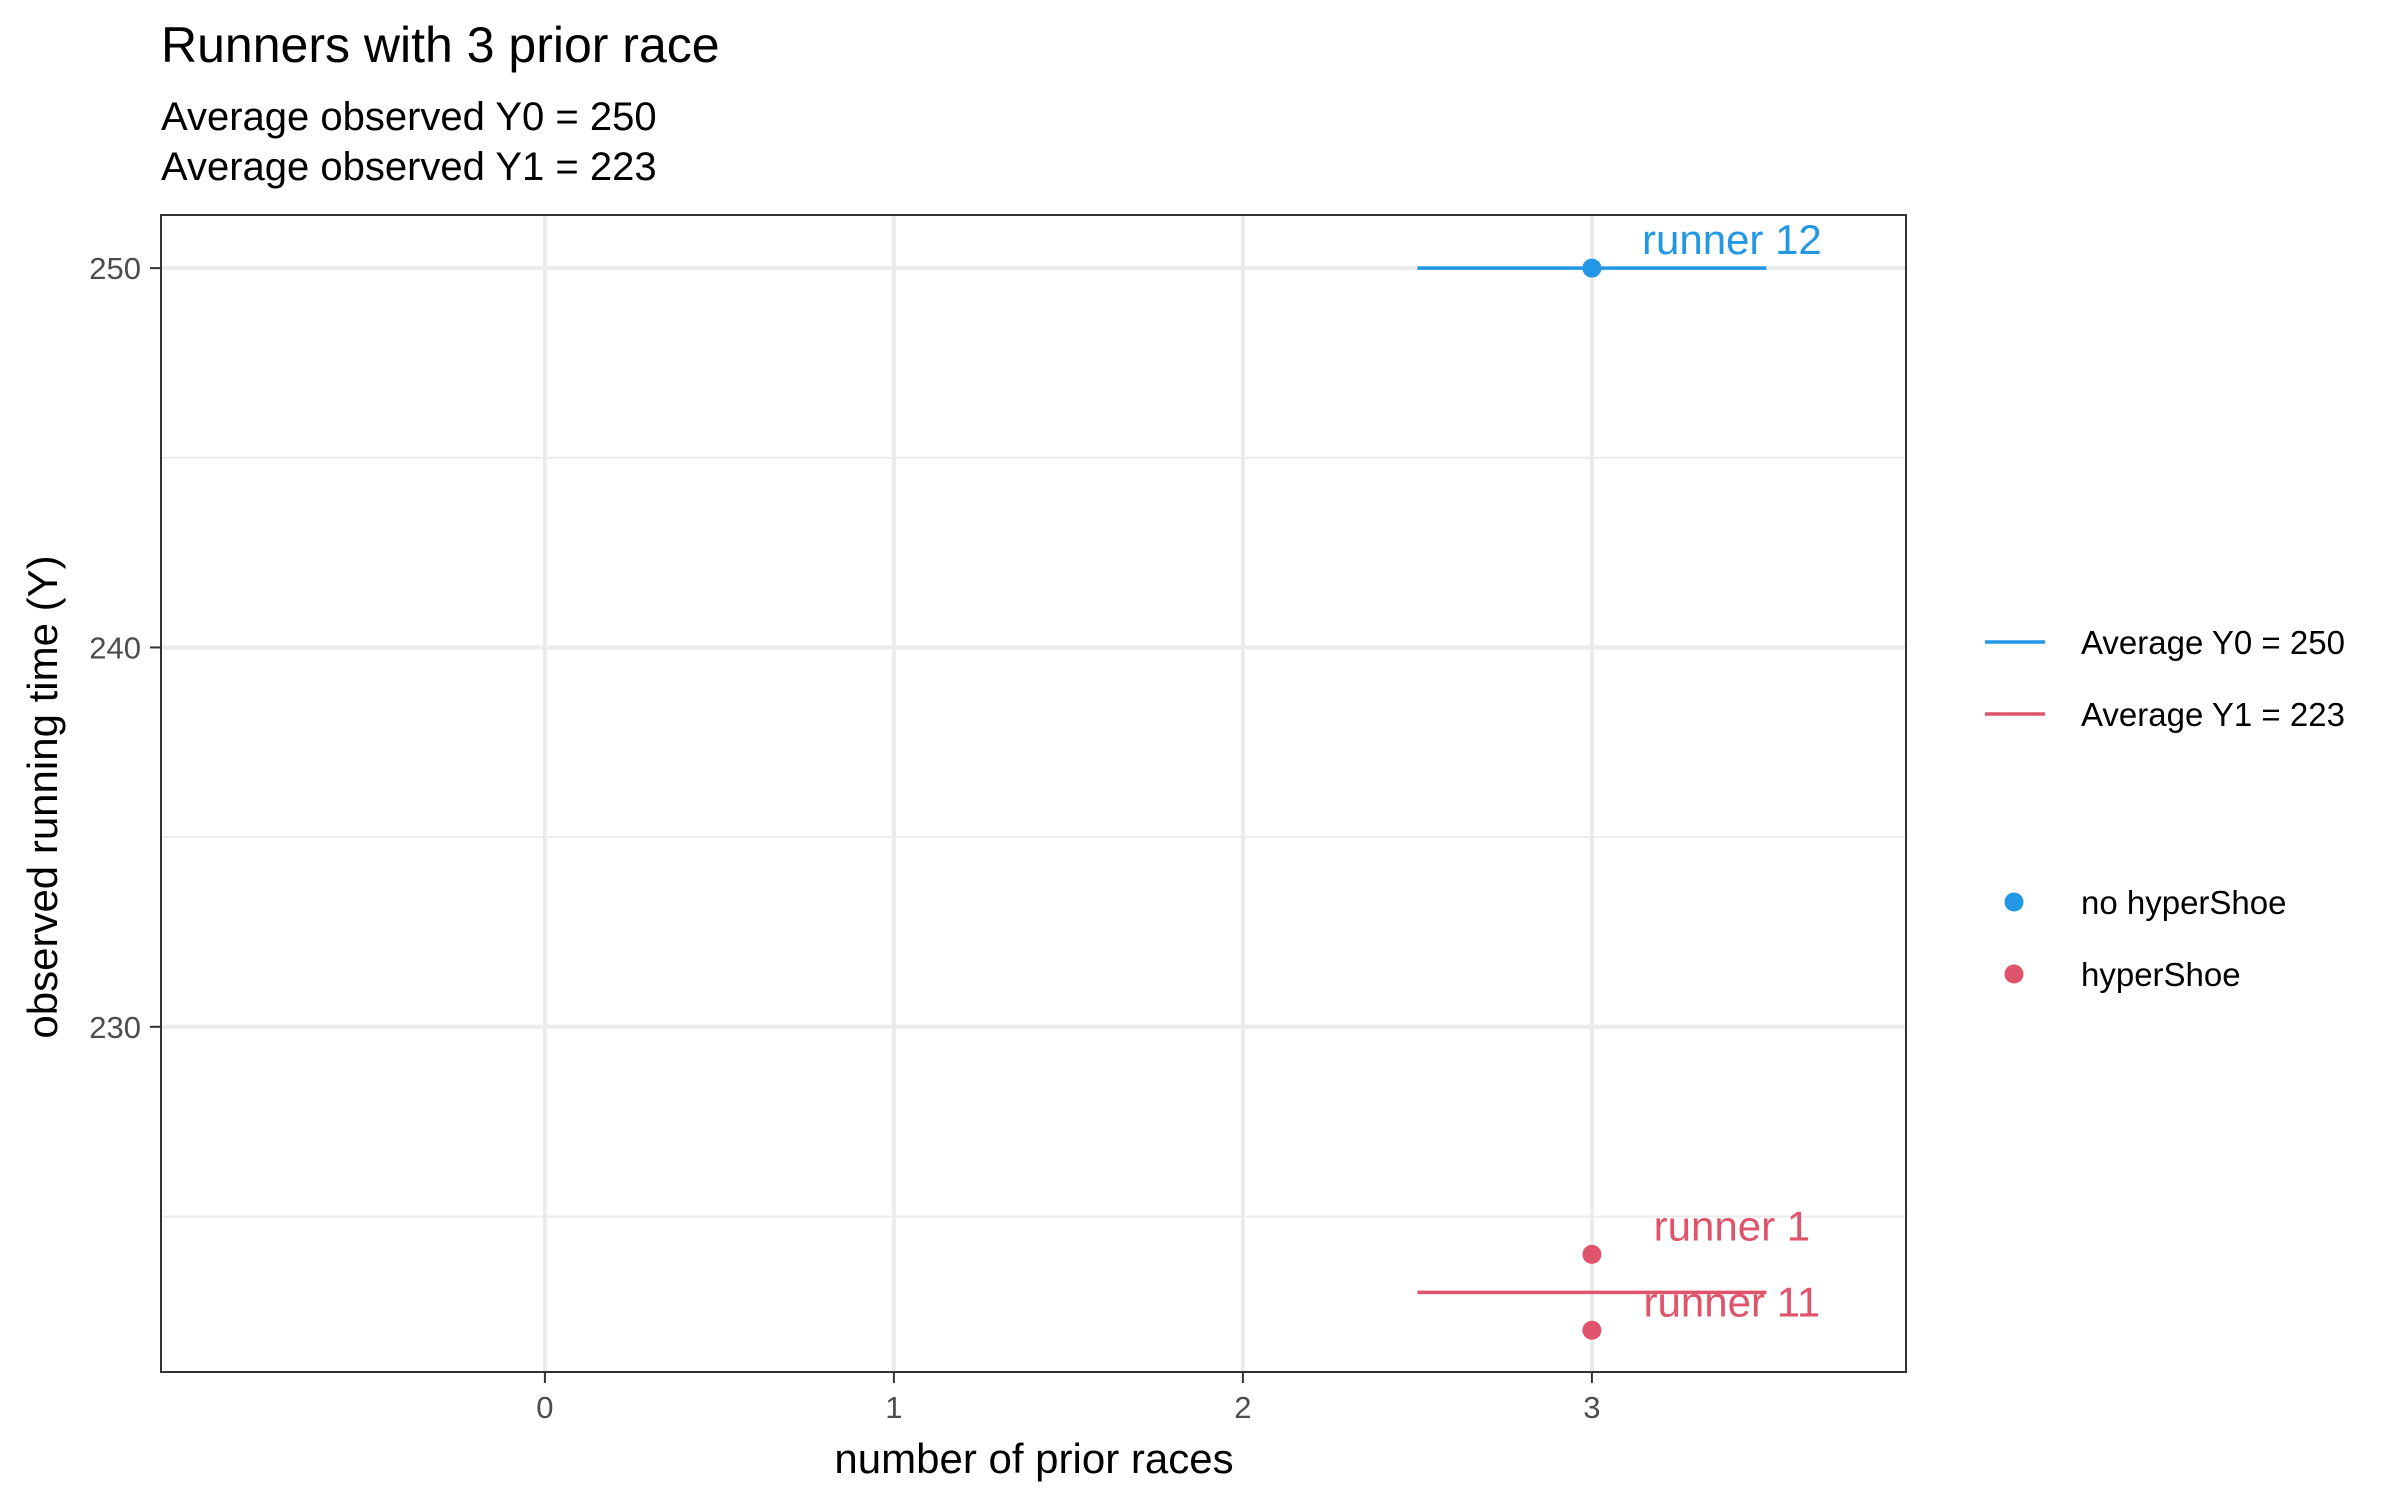 The height and width of the screenshot is (1500, 2400). Describe the element at coordinates (1732, 1225) in the screenshot. I see `point-label: runner 1` at that location.